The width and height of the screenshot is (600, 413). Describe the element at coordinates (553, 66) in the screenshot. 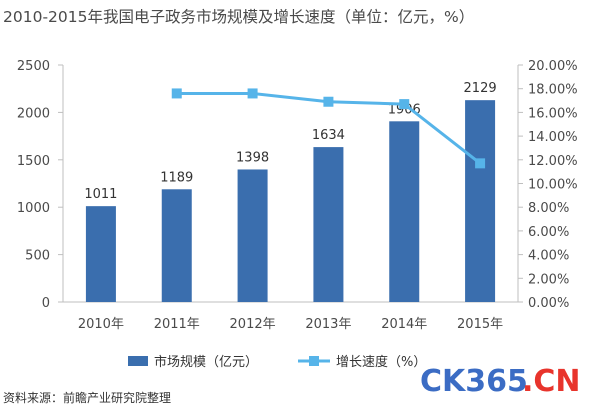

I see `right-tick-label-11: 20.00%` at that location.